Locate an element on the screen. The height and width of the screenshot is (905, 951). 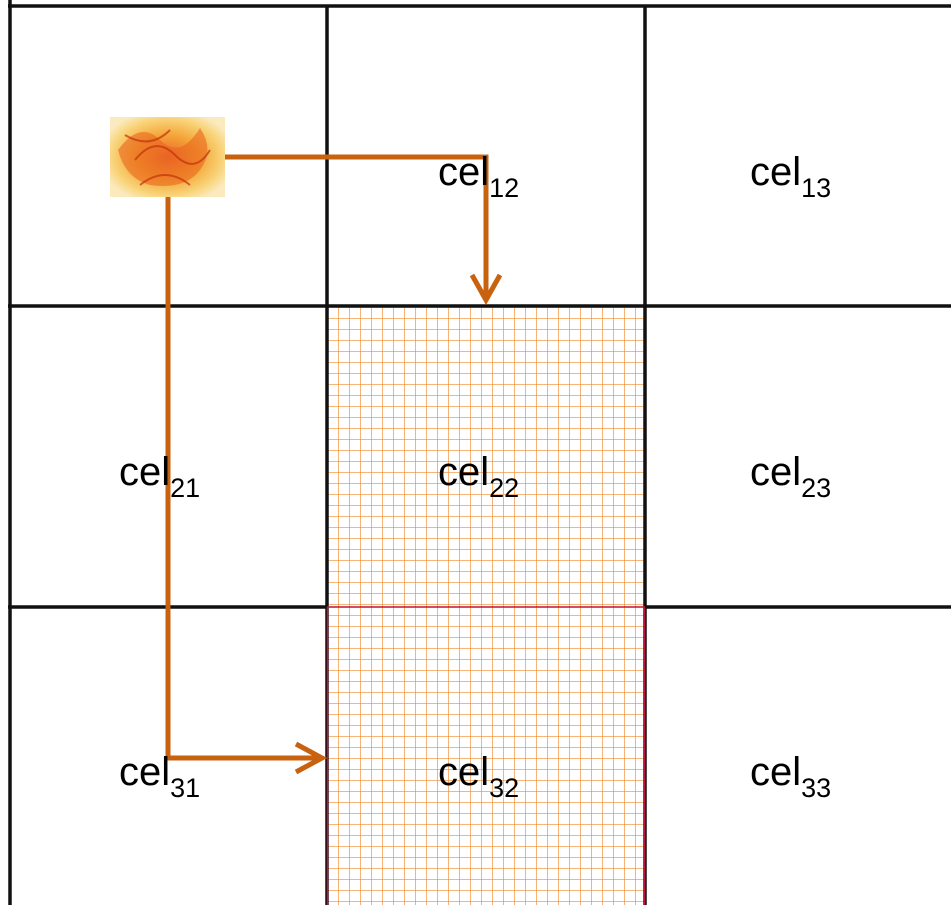
cell-label: cel32 is located at coordinates (478, 776).